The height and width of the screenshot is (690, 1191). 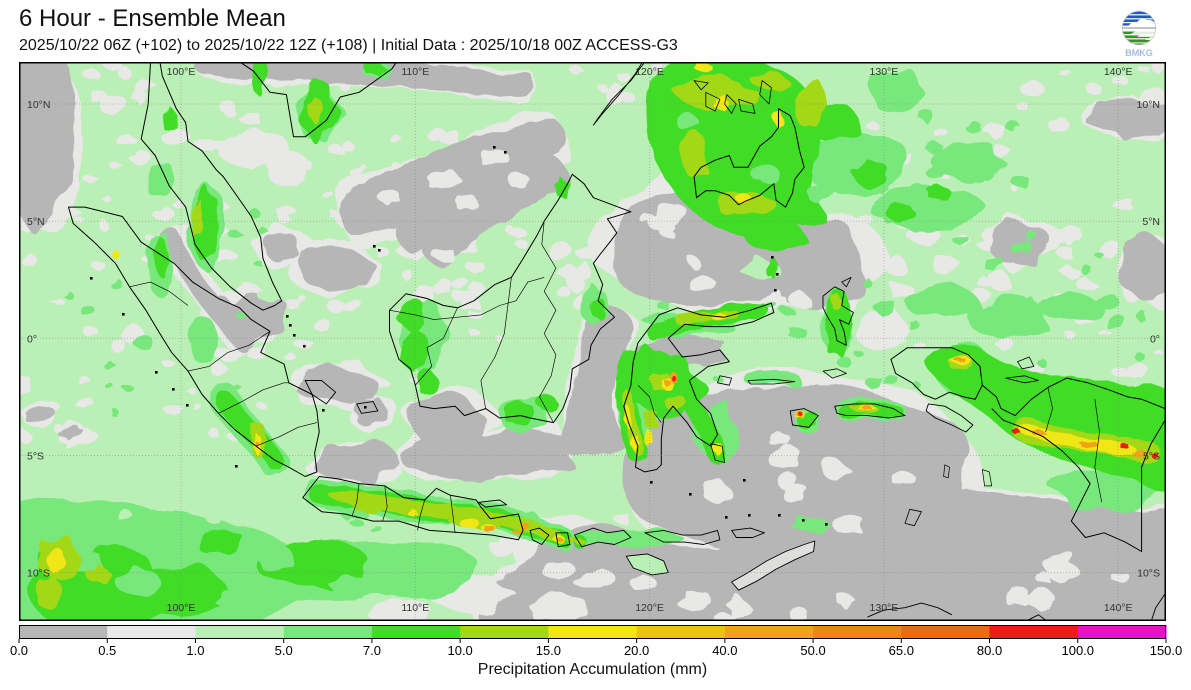 I want to click on svg-text: BMKG, so click(x=1139, y=53).